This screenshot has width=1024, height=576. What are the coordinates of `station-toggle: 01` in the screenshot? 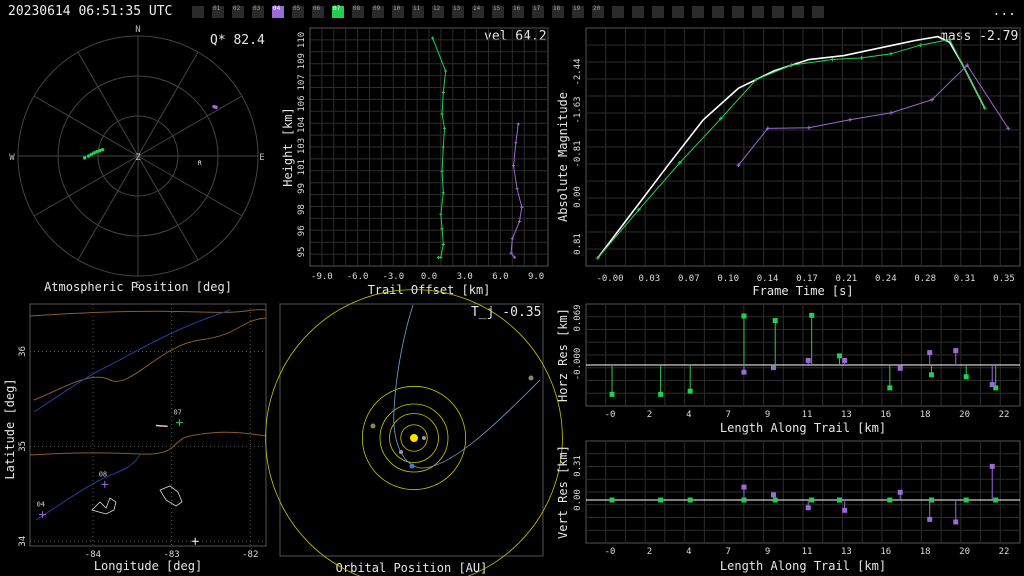 It's located at (218, 11).